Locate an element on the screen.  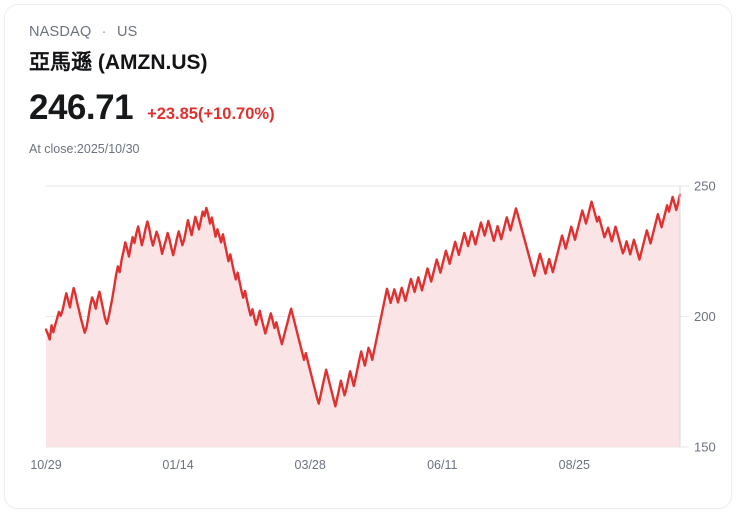
svg-text: 03/28 is located at coordinates (310, 465).